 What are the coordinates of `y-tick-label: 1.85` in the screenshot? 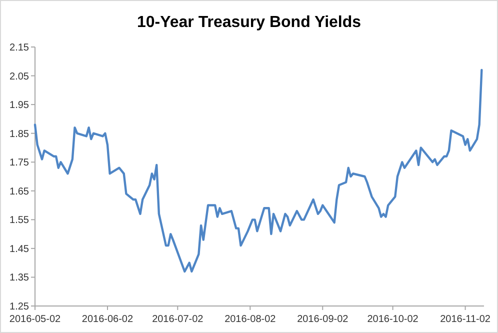 It's located at (20, 134).